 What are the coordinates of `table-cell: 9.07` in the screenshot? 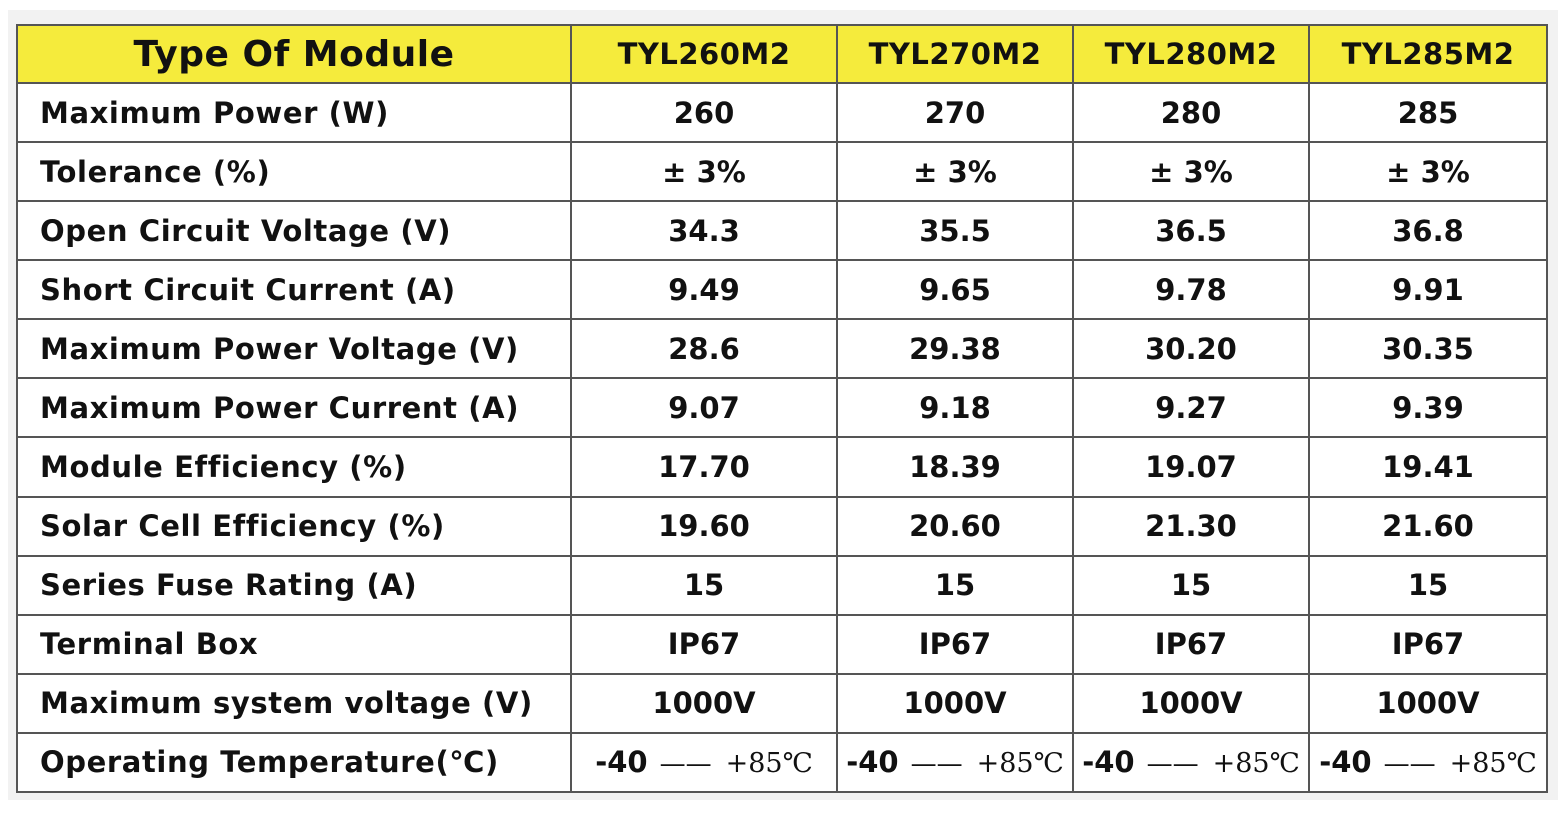 It's located at (704, 408).